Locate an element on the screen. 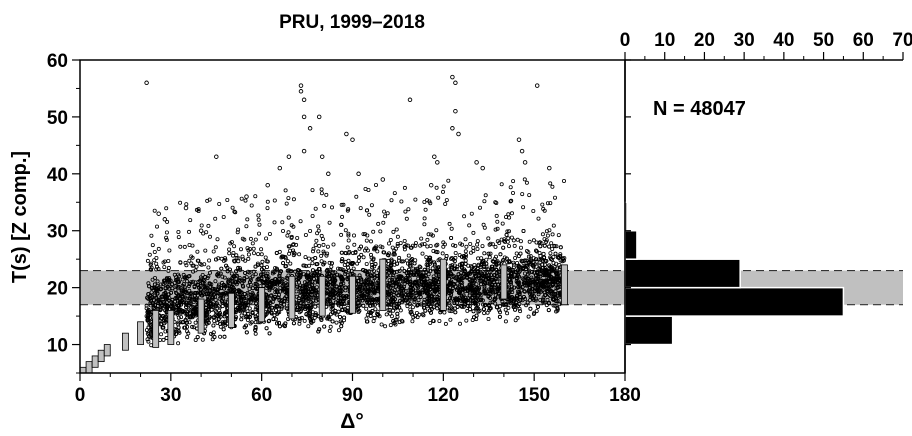  histogram-tick-label: 20 is located at coordinates (704, 40).